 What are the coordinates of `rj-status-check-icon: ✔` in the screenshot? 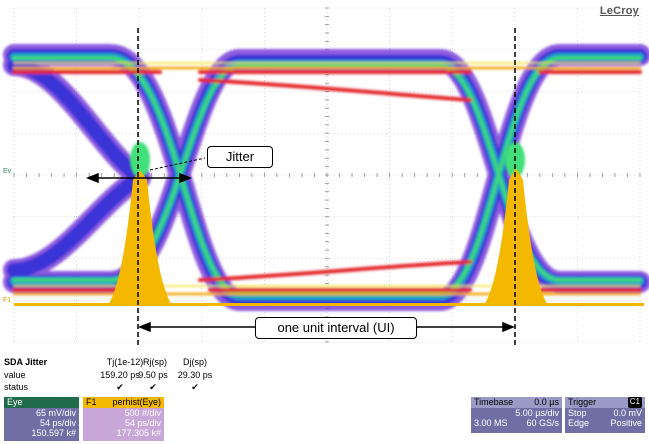 It's located at (153, 387).